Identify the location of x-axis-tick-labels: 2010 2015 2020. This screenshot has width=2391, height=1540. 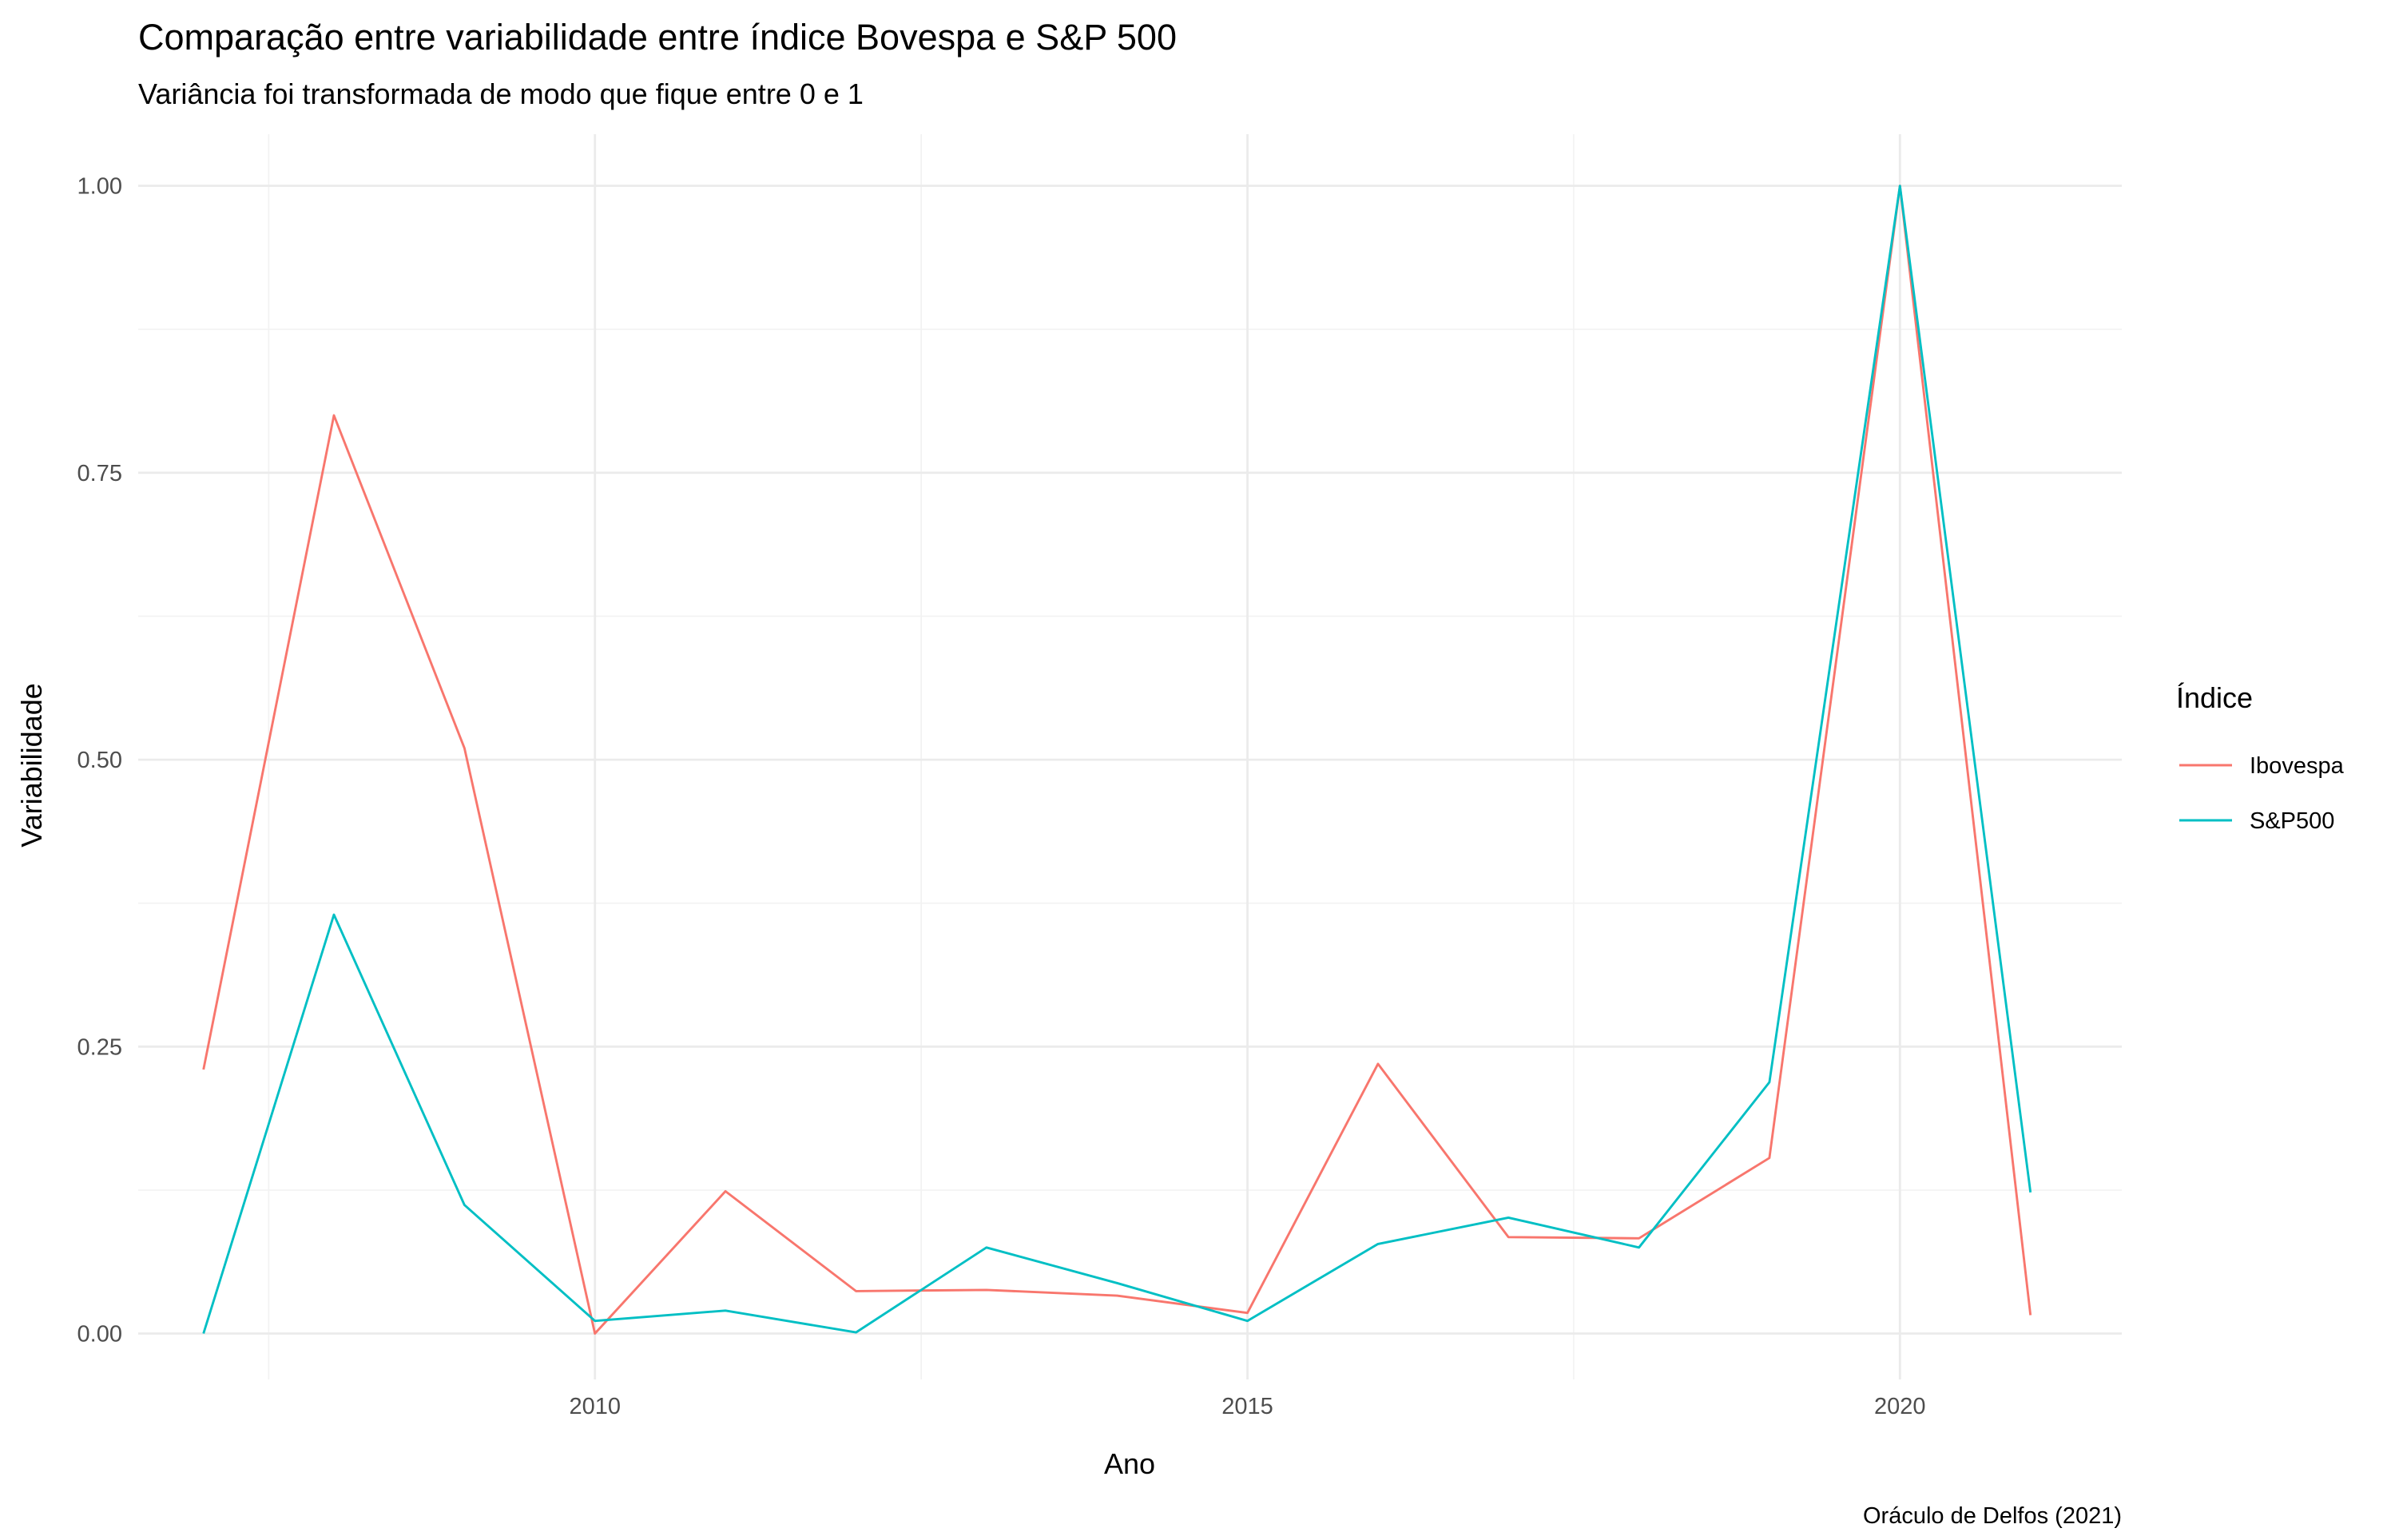
(1247, 1406).